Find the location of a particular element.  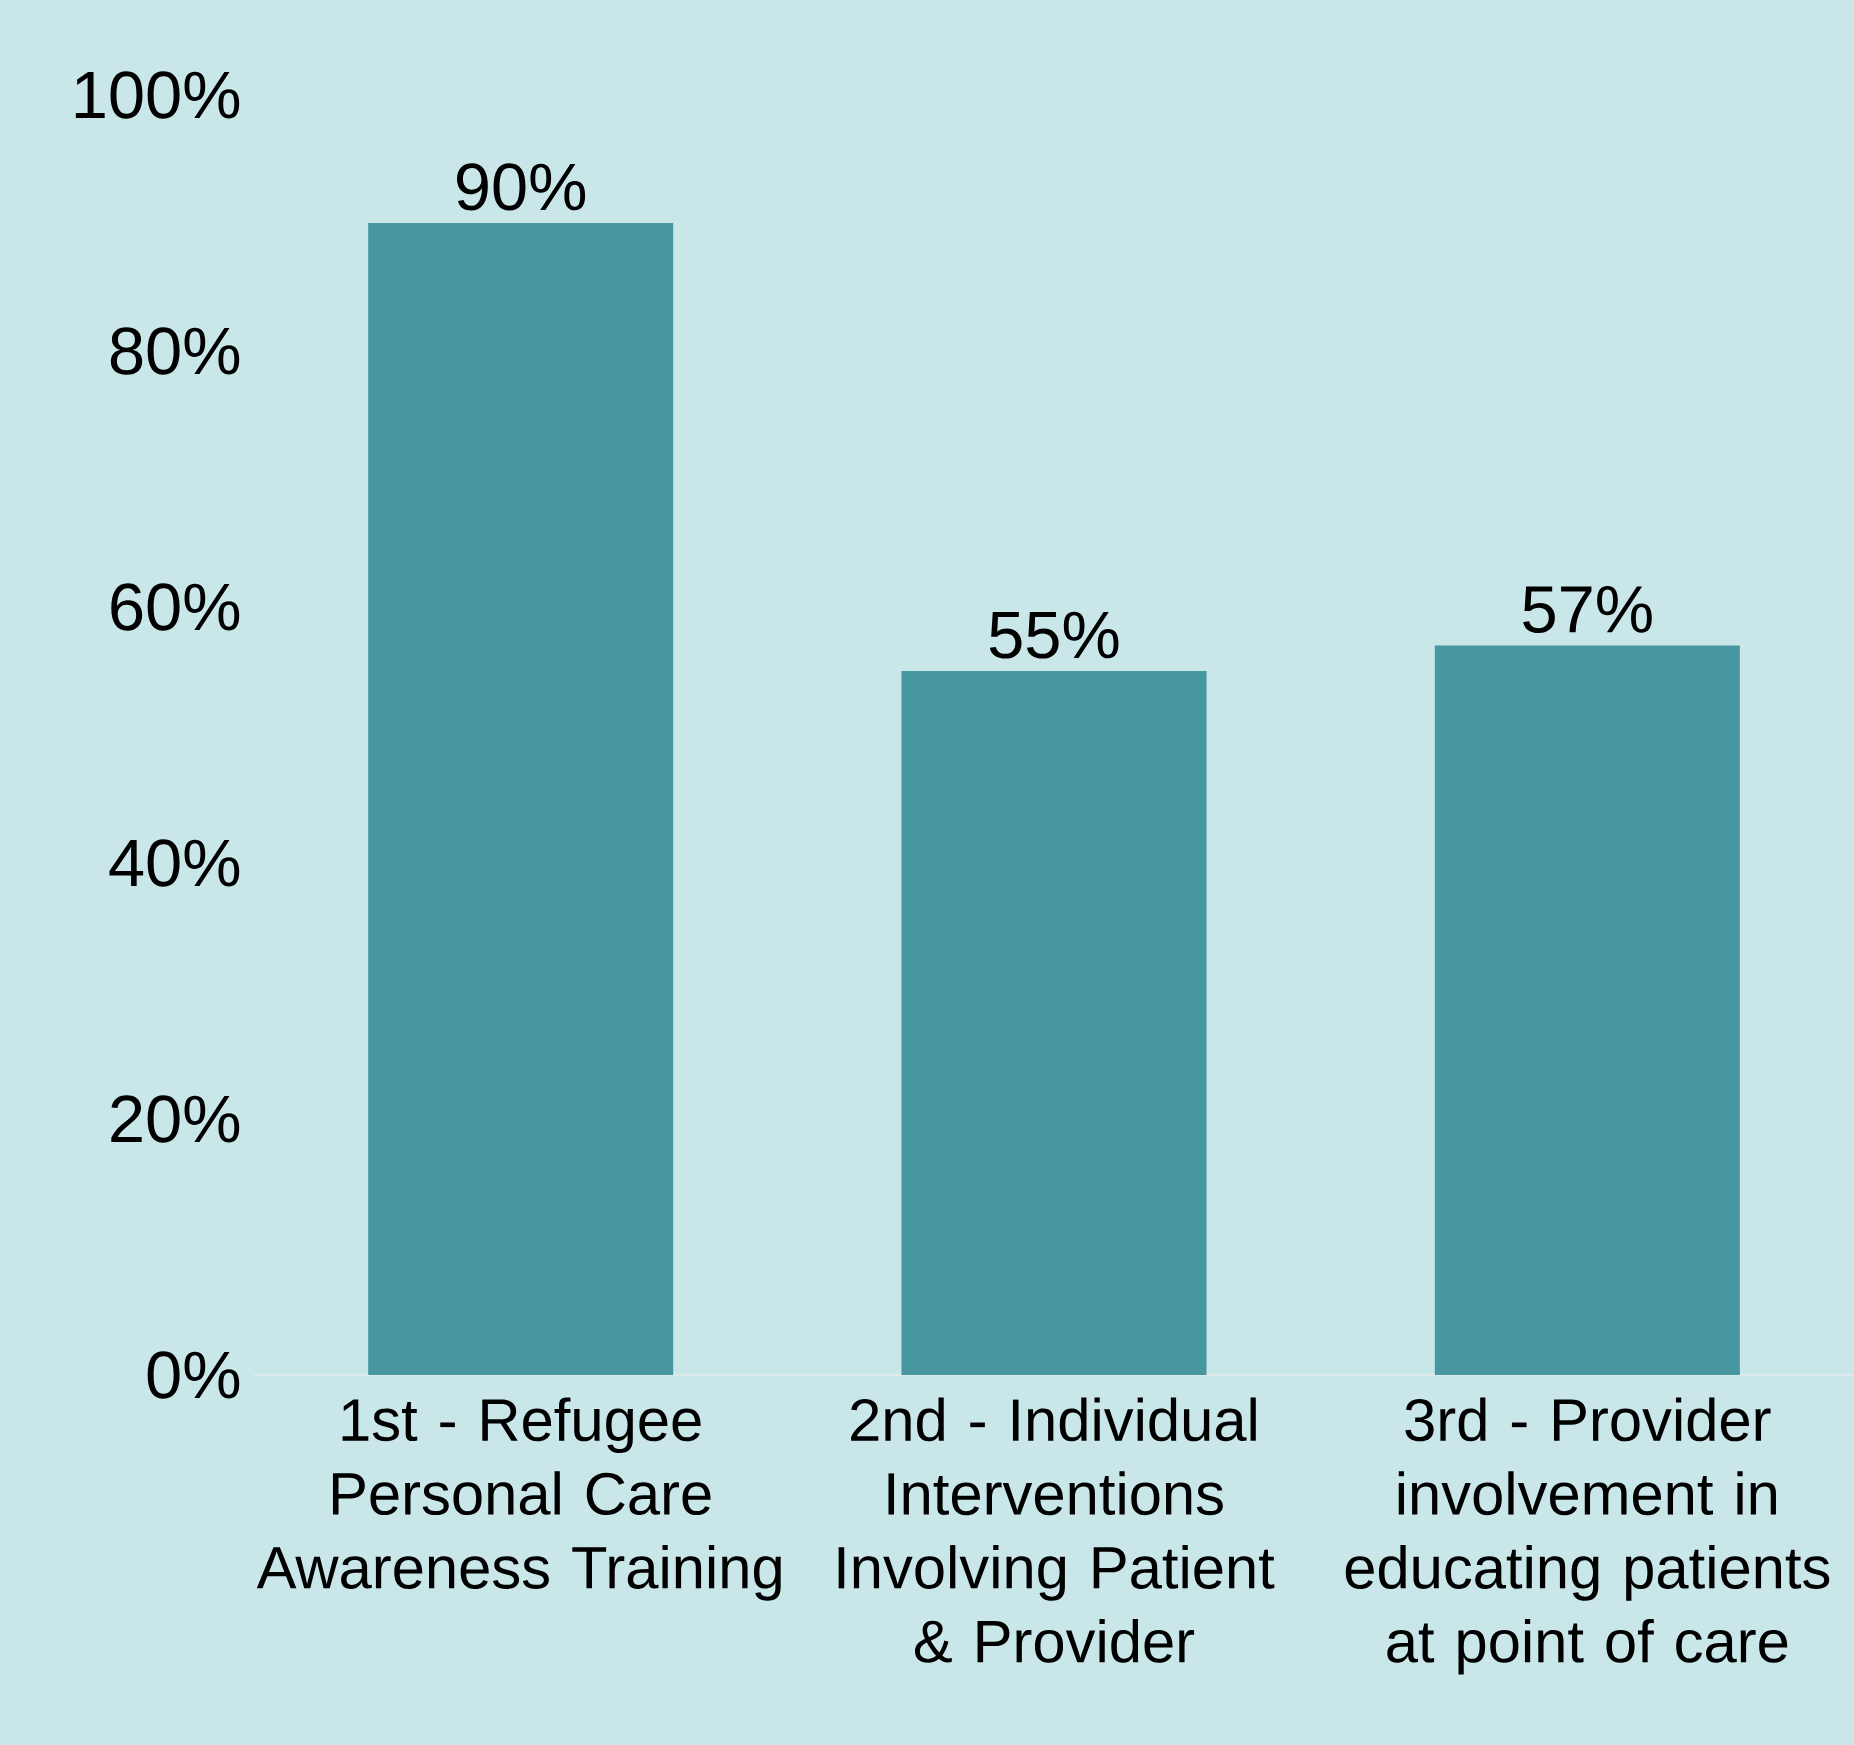

y-tick-label: 100% is located at coordinates (157, 95).